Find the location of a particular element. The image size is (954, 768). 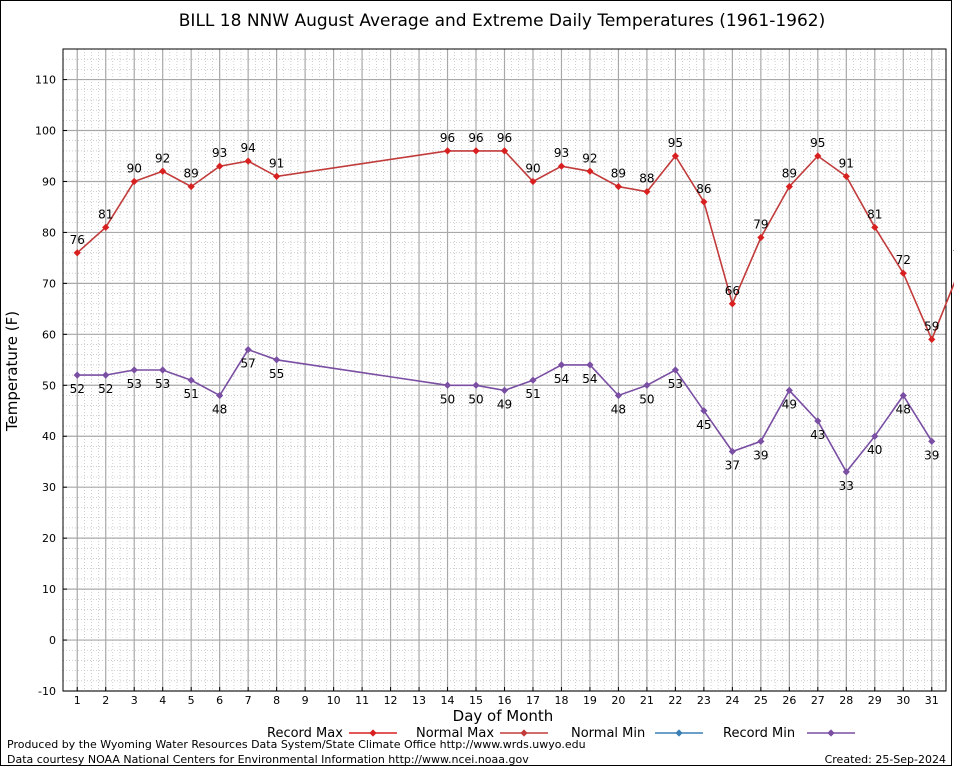

y-tick-label: -10 is located at coordinates (47, 691).